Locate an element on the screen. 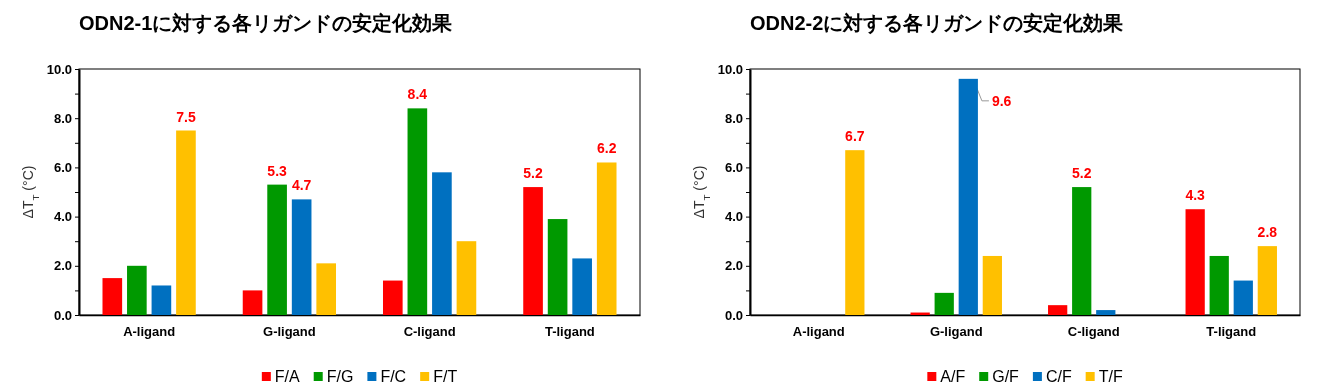 Image resolution: width=1327 pixels, height=391 pixels. data-label: 7.5 is located at coordinates (186, 116).